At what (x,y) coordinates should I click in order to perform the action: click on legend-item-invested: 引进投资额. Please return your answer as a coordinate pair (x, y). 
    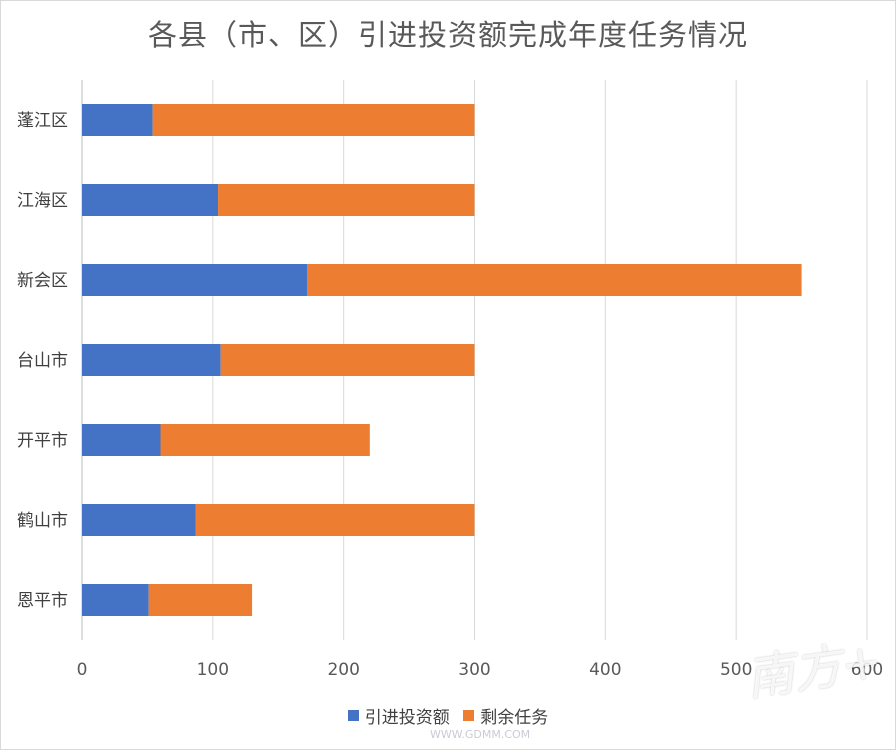
    Looking at the image, I should click on (398, 715).